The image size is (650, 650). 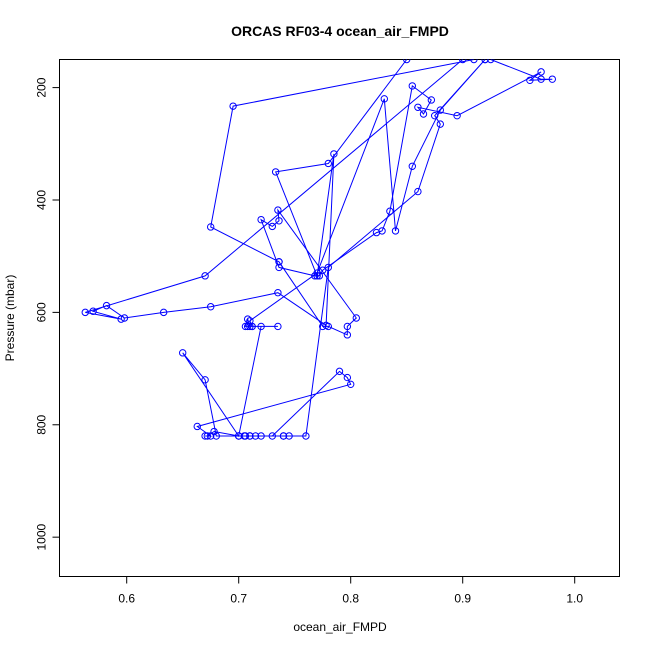 I want to click on y-tick-label: 200, so click(x=42, y=87).